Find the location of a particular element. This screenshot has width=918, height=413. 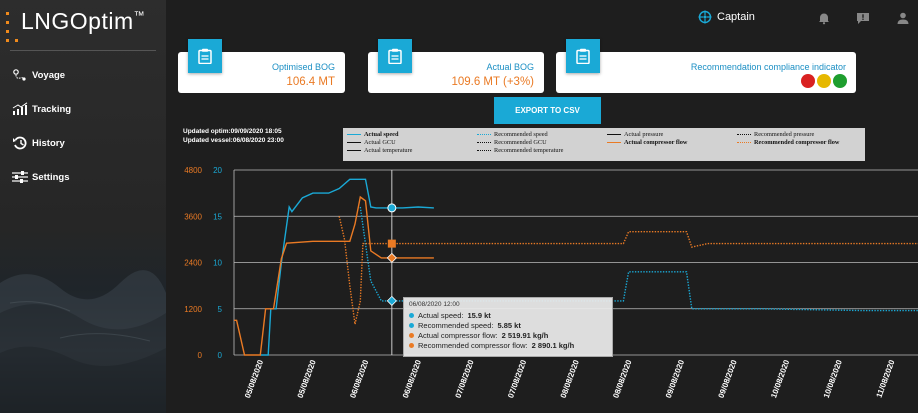

x-tick-label: 11/08/2020 is located at coordinates (886, 378).